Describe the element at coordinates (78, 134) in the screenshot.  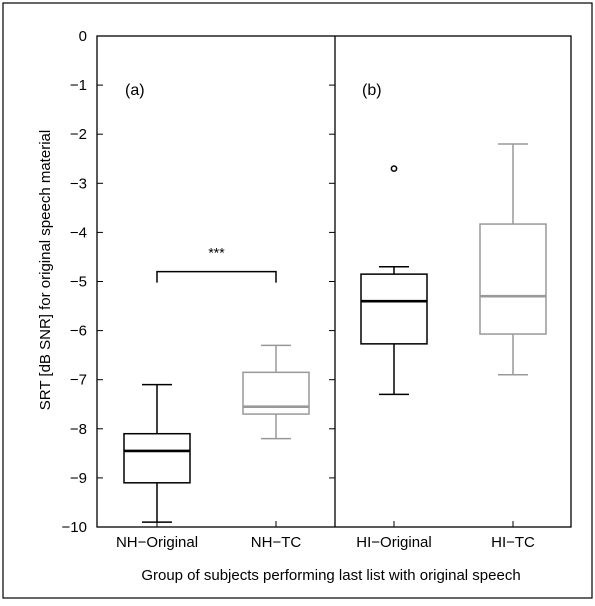
I see `y-tick-label: −2` at that location.